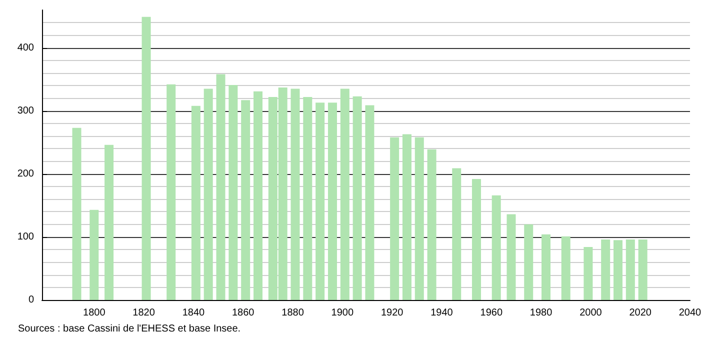 This screenshot has height=340, width=710. I want to click on x-tick-label: 1880, so click(293, 313).